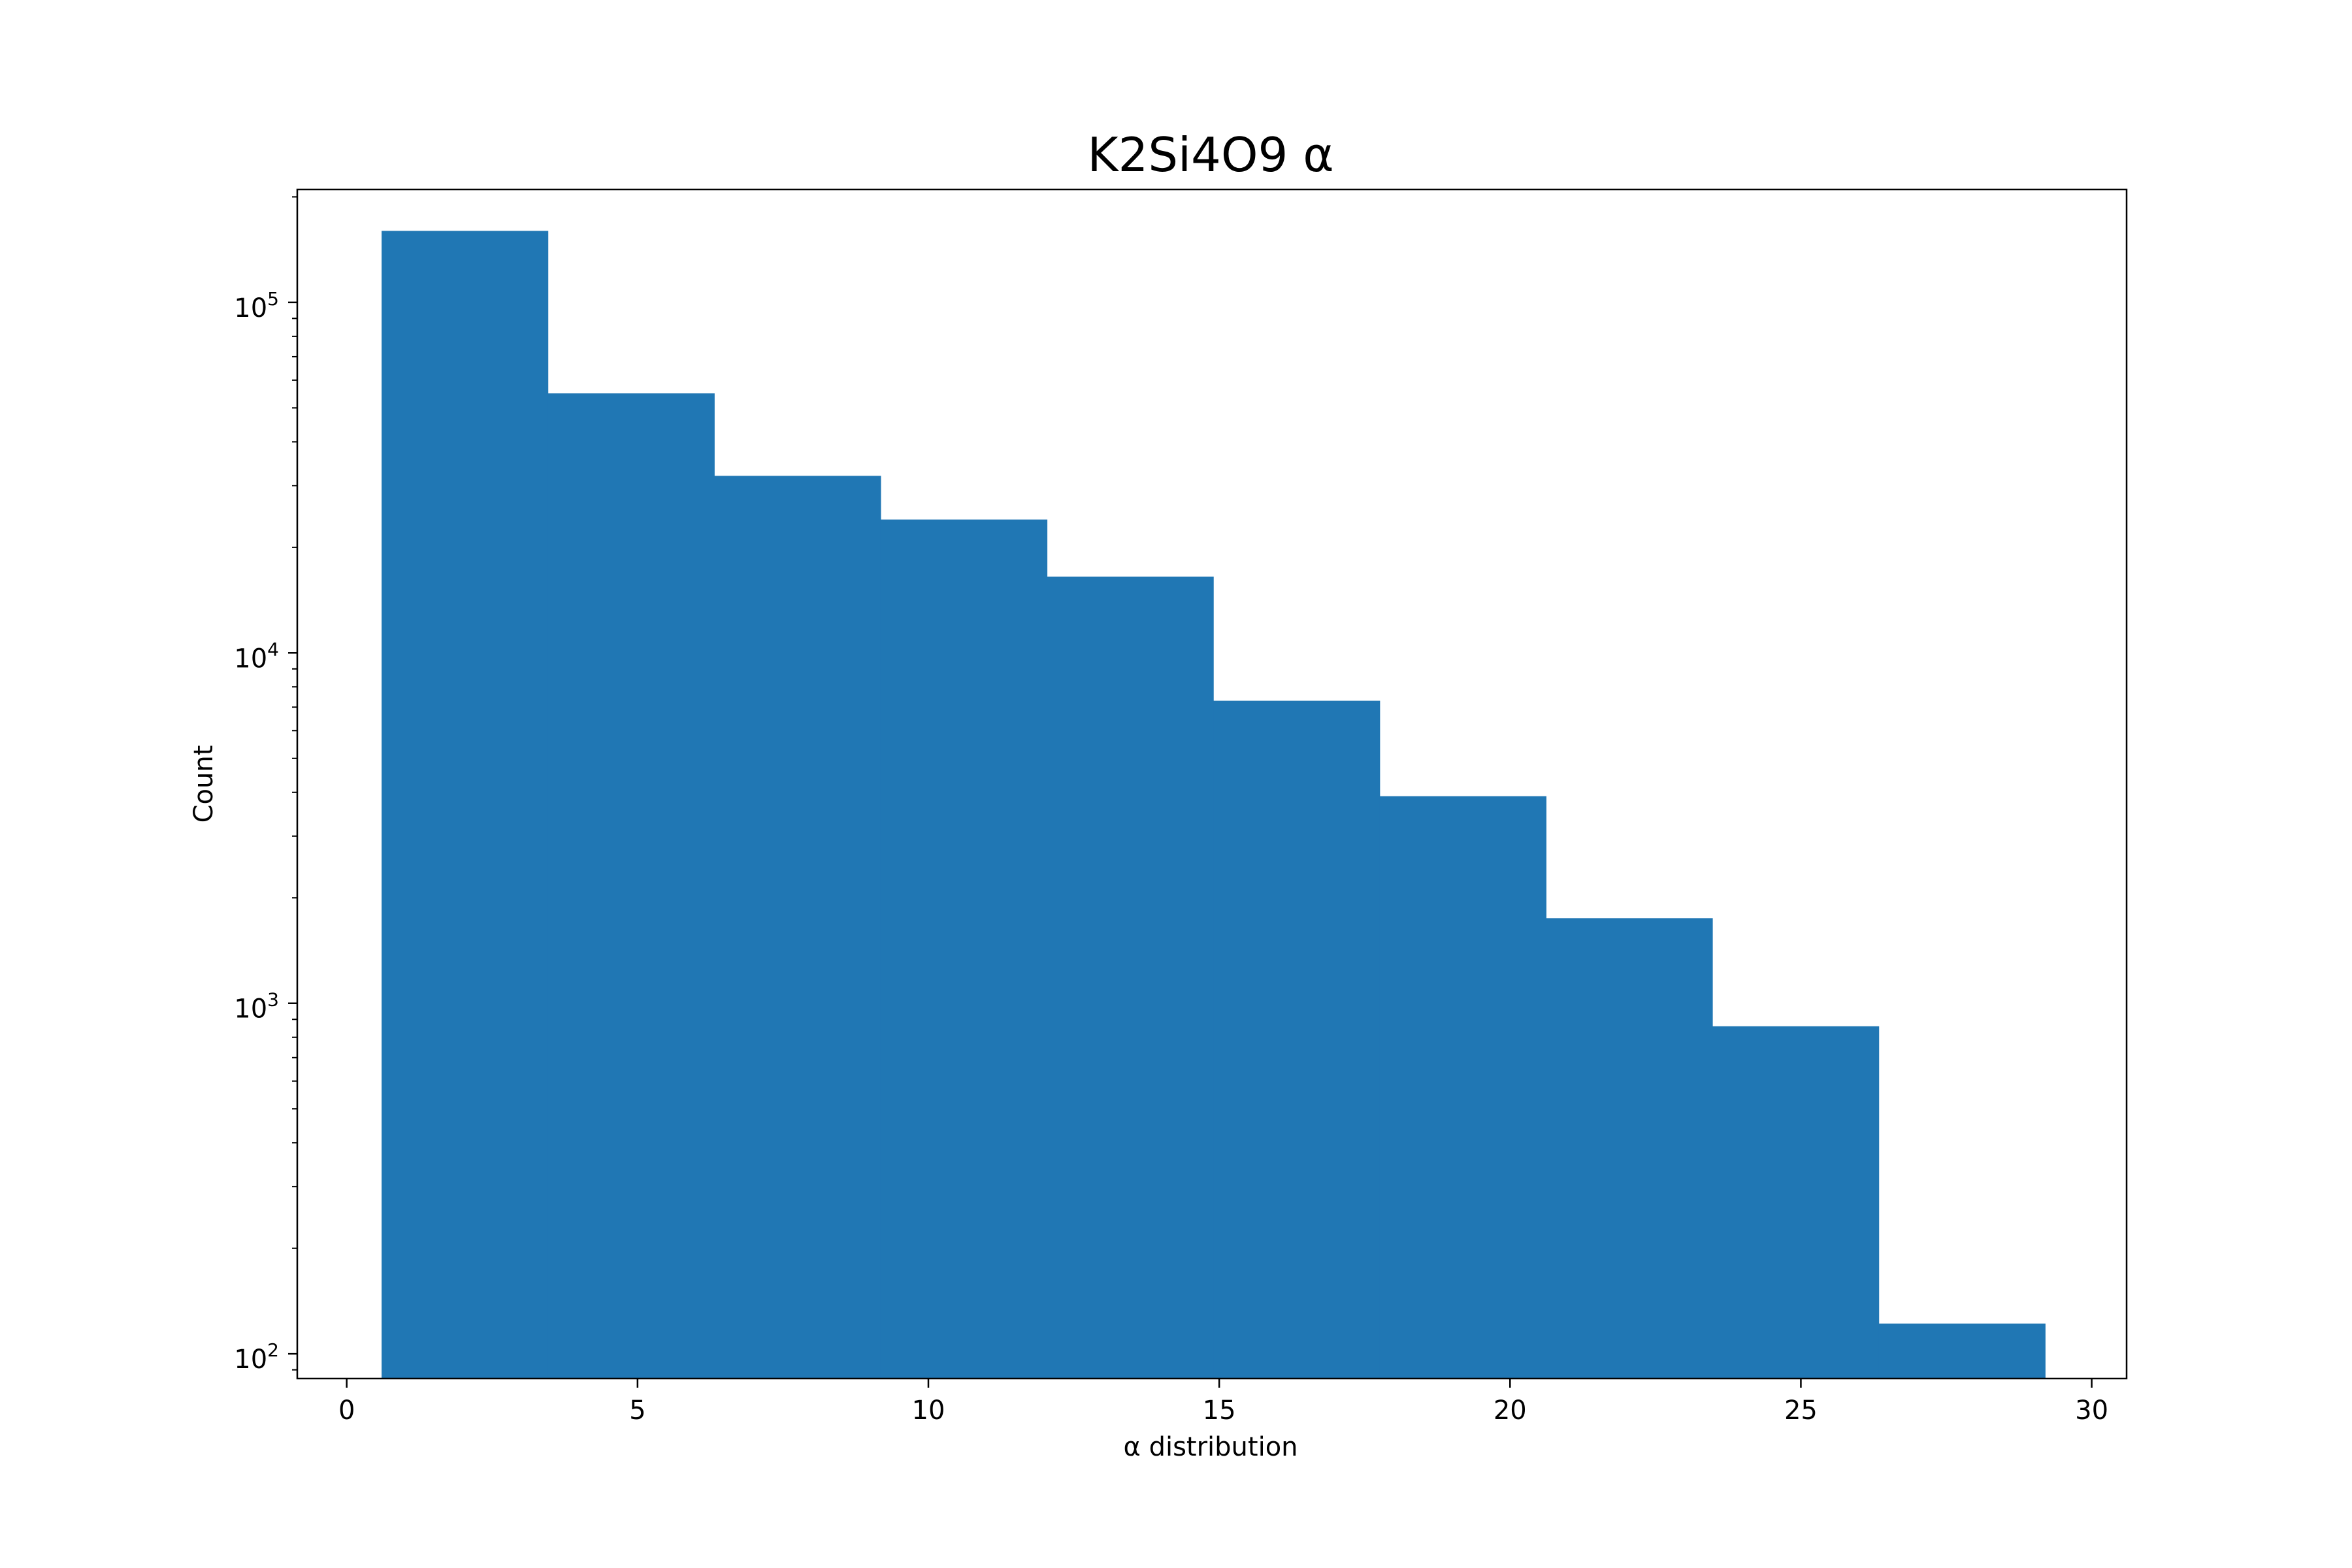 Image resolution: width=2352 pixels, height=1568 pixels. What do you see at coordinates (265, 831) in the screenshot?
I see `y-axis-ticks: 10² 10³ 10⁴ 10⁵` at bounding box center [265, 831].